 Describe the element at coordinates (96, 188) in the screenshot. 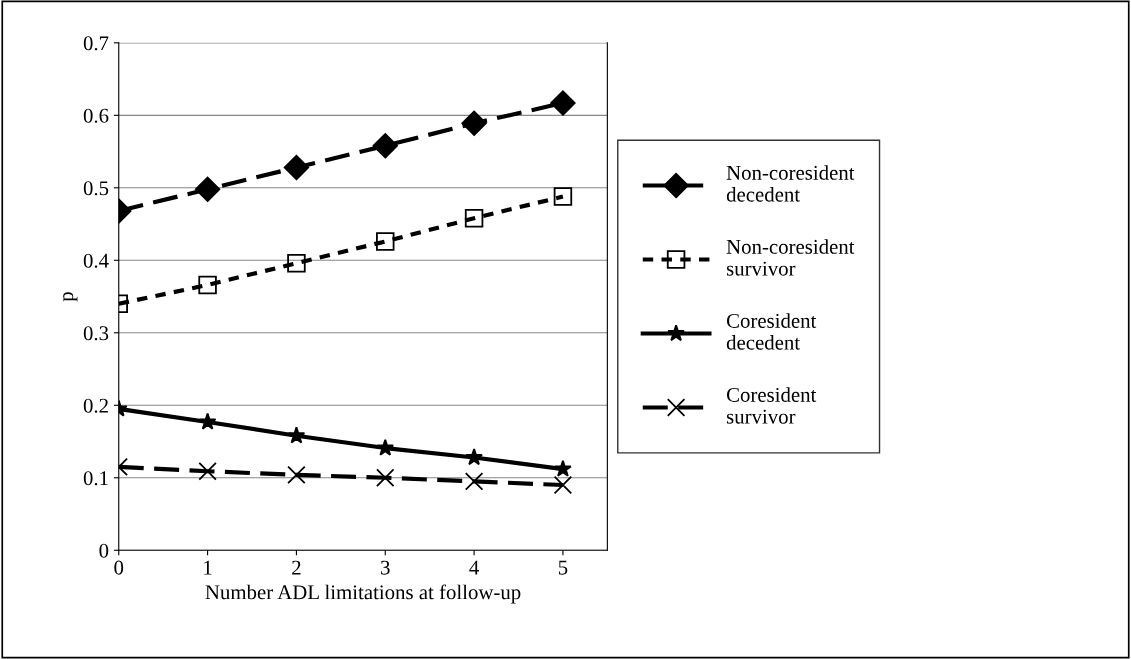

I see `y-tick-label: 0.5` at that location.